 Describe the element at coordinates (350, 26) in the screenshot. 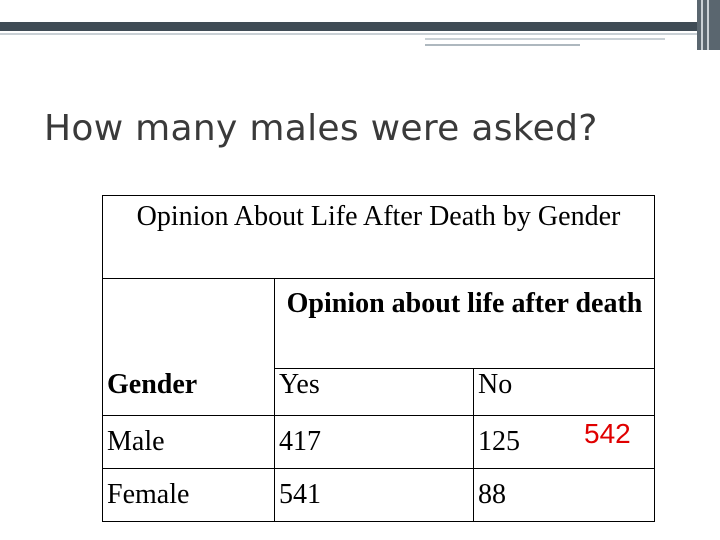

I see `header-band` at that location.